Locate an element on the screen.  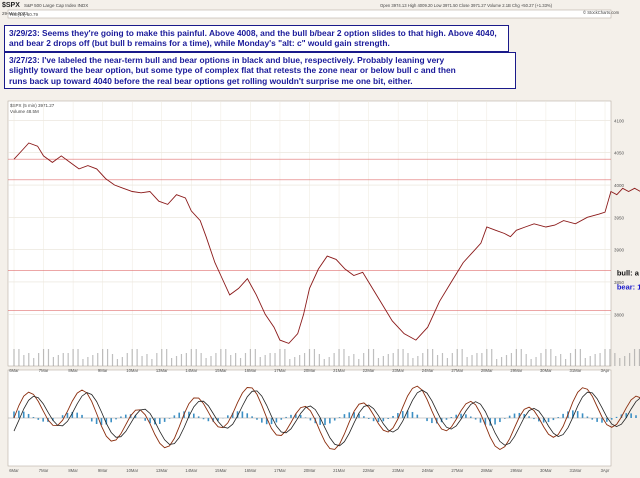
x-tick-label: 9Mar is located at coordinates (103, 370).